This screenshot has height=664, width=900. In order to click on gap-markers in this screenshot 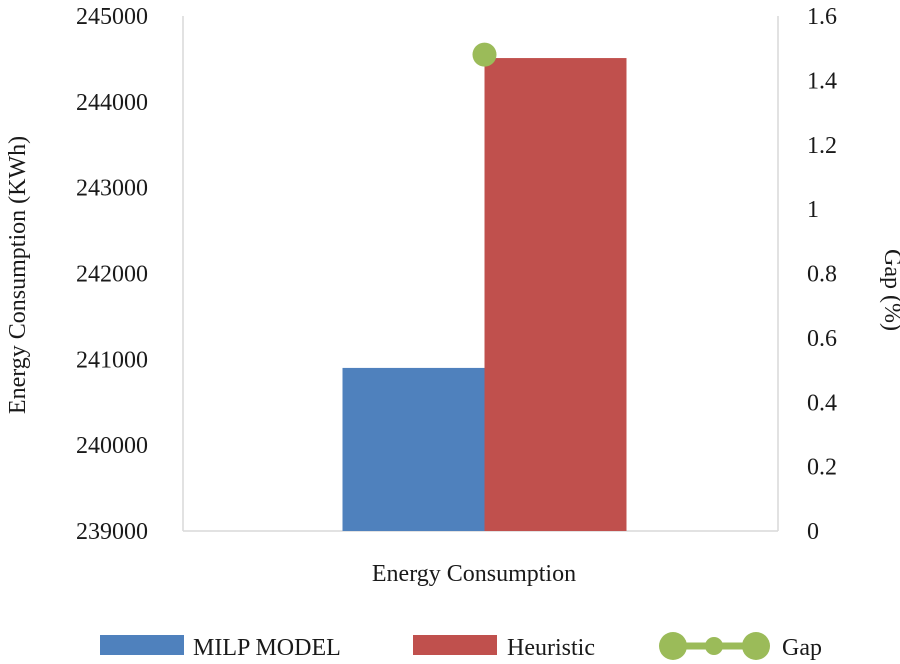, I will do `click(484, 54)`.